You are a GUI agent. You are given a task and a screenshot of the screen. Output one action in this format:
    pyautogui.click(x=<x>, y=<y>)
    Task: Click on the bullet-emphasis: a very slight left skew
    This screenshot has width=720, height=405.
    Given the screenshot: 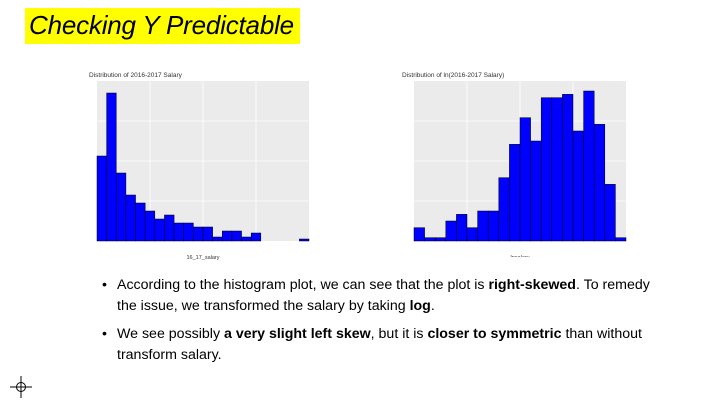 What is the action you would take?
    pyautogui.click(x=297, y=334)
    